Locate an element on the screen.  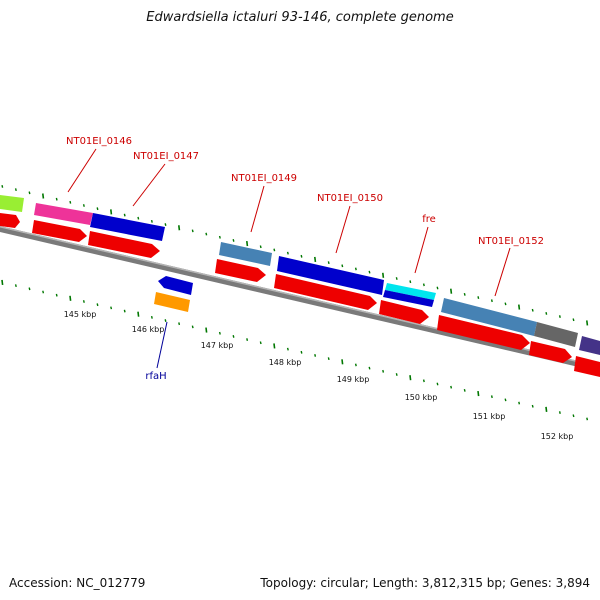
feature-block-purple is located at coordinates (589, 345).